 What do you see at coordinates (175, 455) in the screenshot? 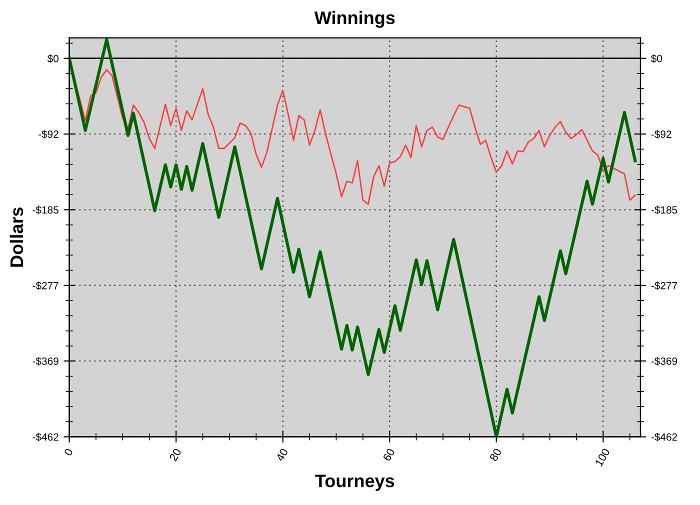
I see `x-tick-label: 20` at bounding box center [175, 455].